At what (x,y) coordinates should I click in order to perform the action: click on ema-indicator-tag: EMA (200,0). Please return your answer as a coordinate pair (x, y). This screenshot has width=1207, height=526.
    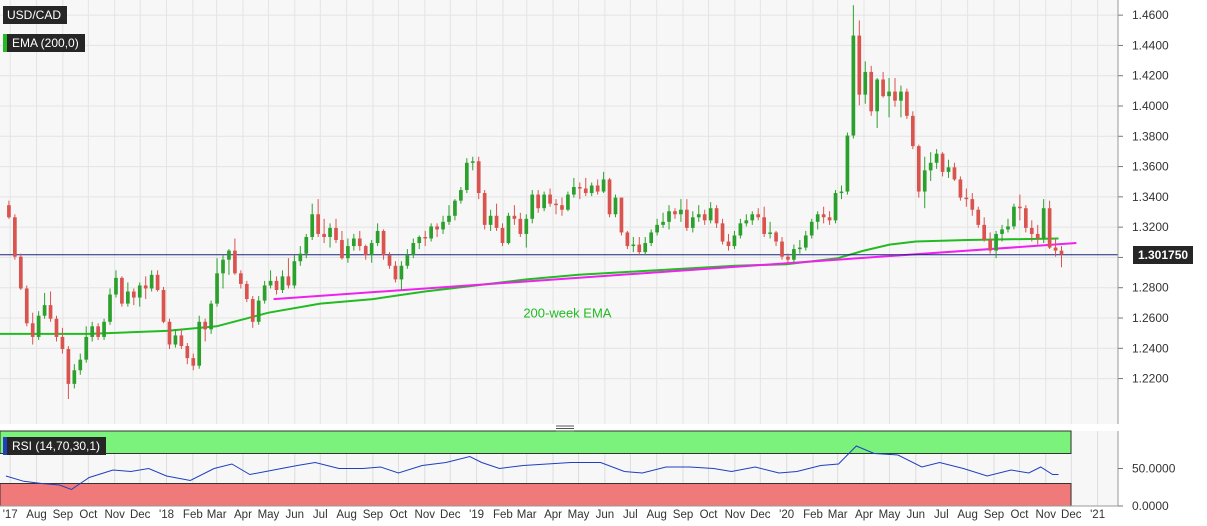
    Looking at the image, I should click on (44, 43).